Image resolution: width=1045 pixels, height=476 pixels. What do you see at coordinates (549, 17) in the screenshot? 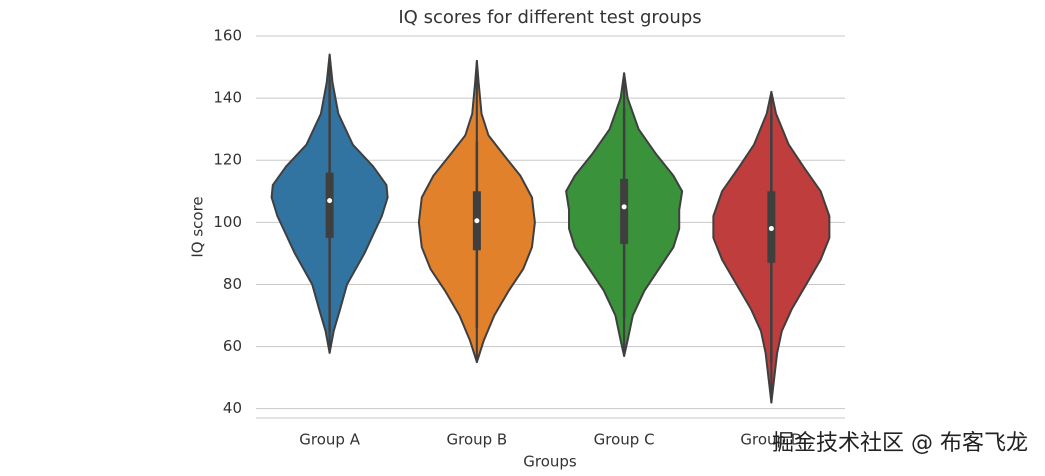
I see `chart-title: IQ scores for different test groups` at bounding box center [549, 17].